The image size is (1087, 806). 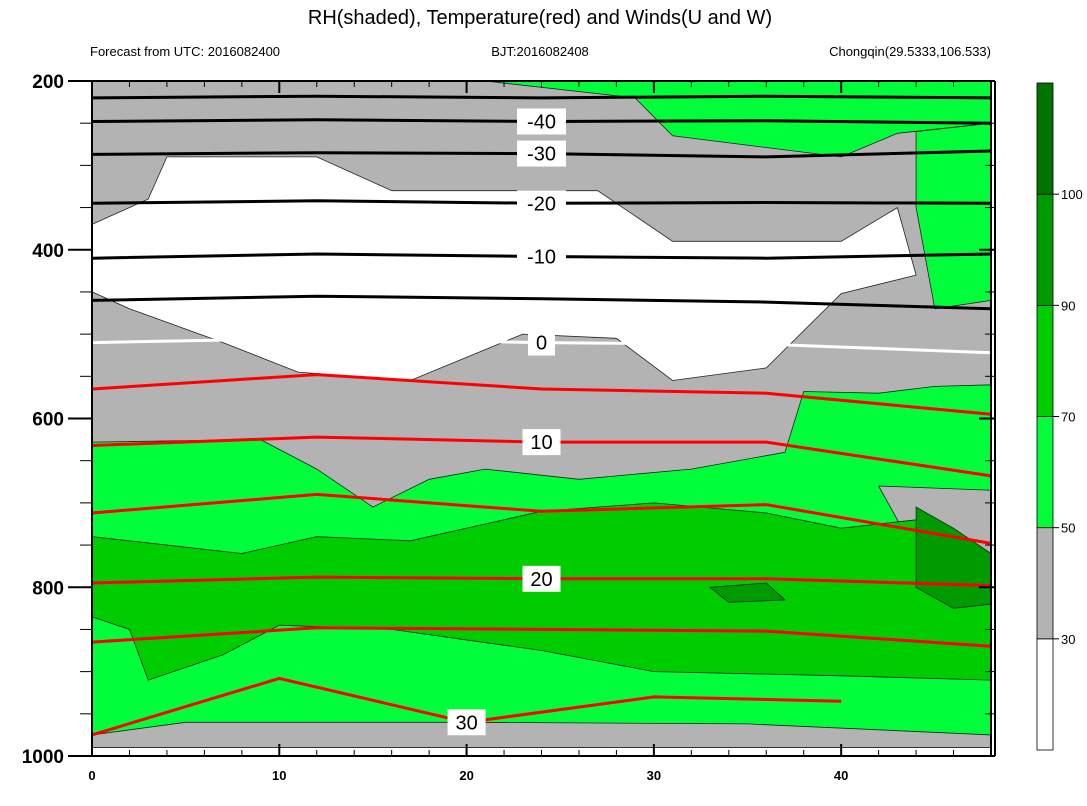 What do you see at coordinates (279, 775) in the screenshot?
I see `x-tick-label: 10` at bounding box center [279, 775].